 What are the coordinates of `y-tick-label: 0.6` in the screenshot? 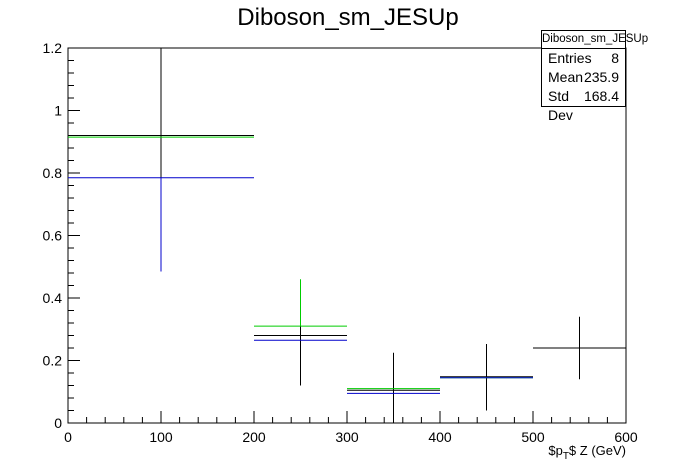 It's located at (53, 236).